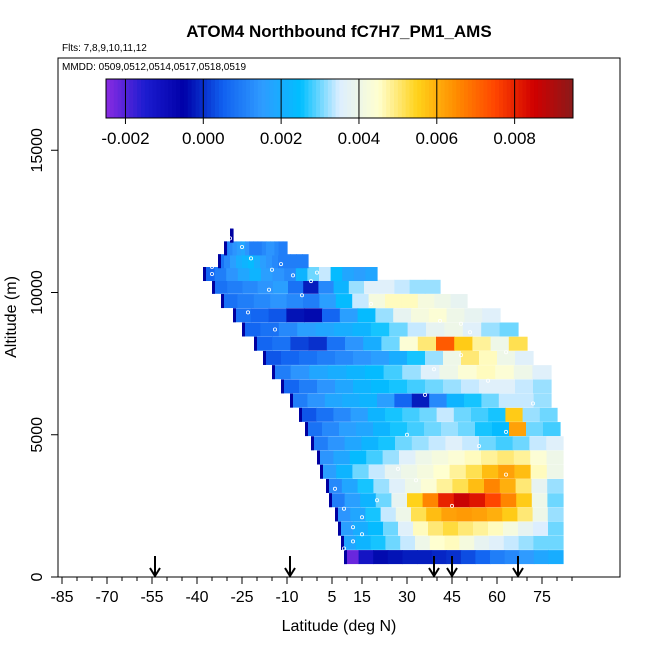 Image resolution: width=650 pixels, height=650 pixels. Describe the element at coordinates (514, 138) in the screenshot. I see `colorbar-tick-label: 0.008` at that location.